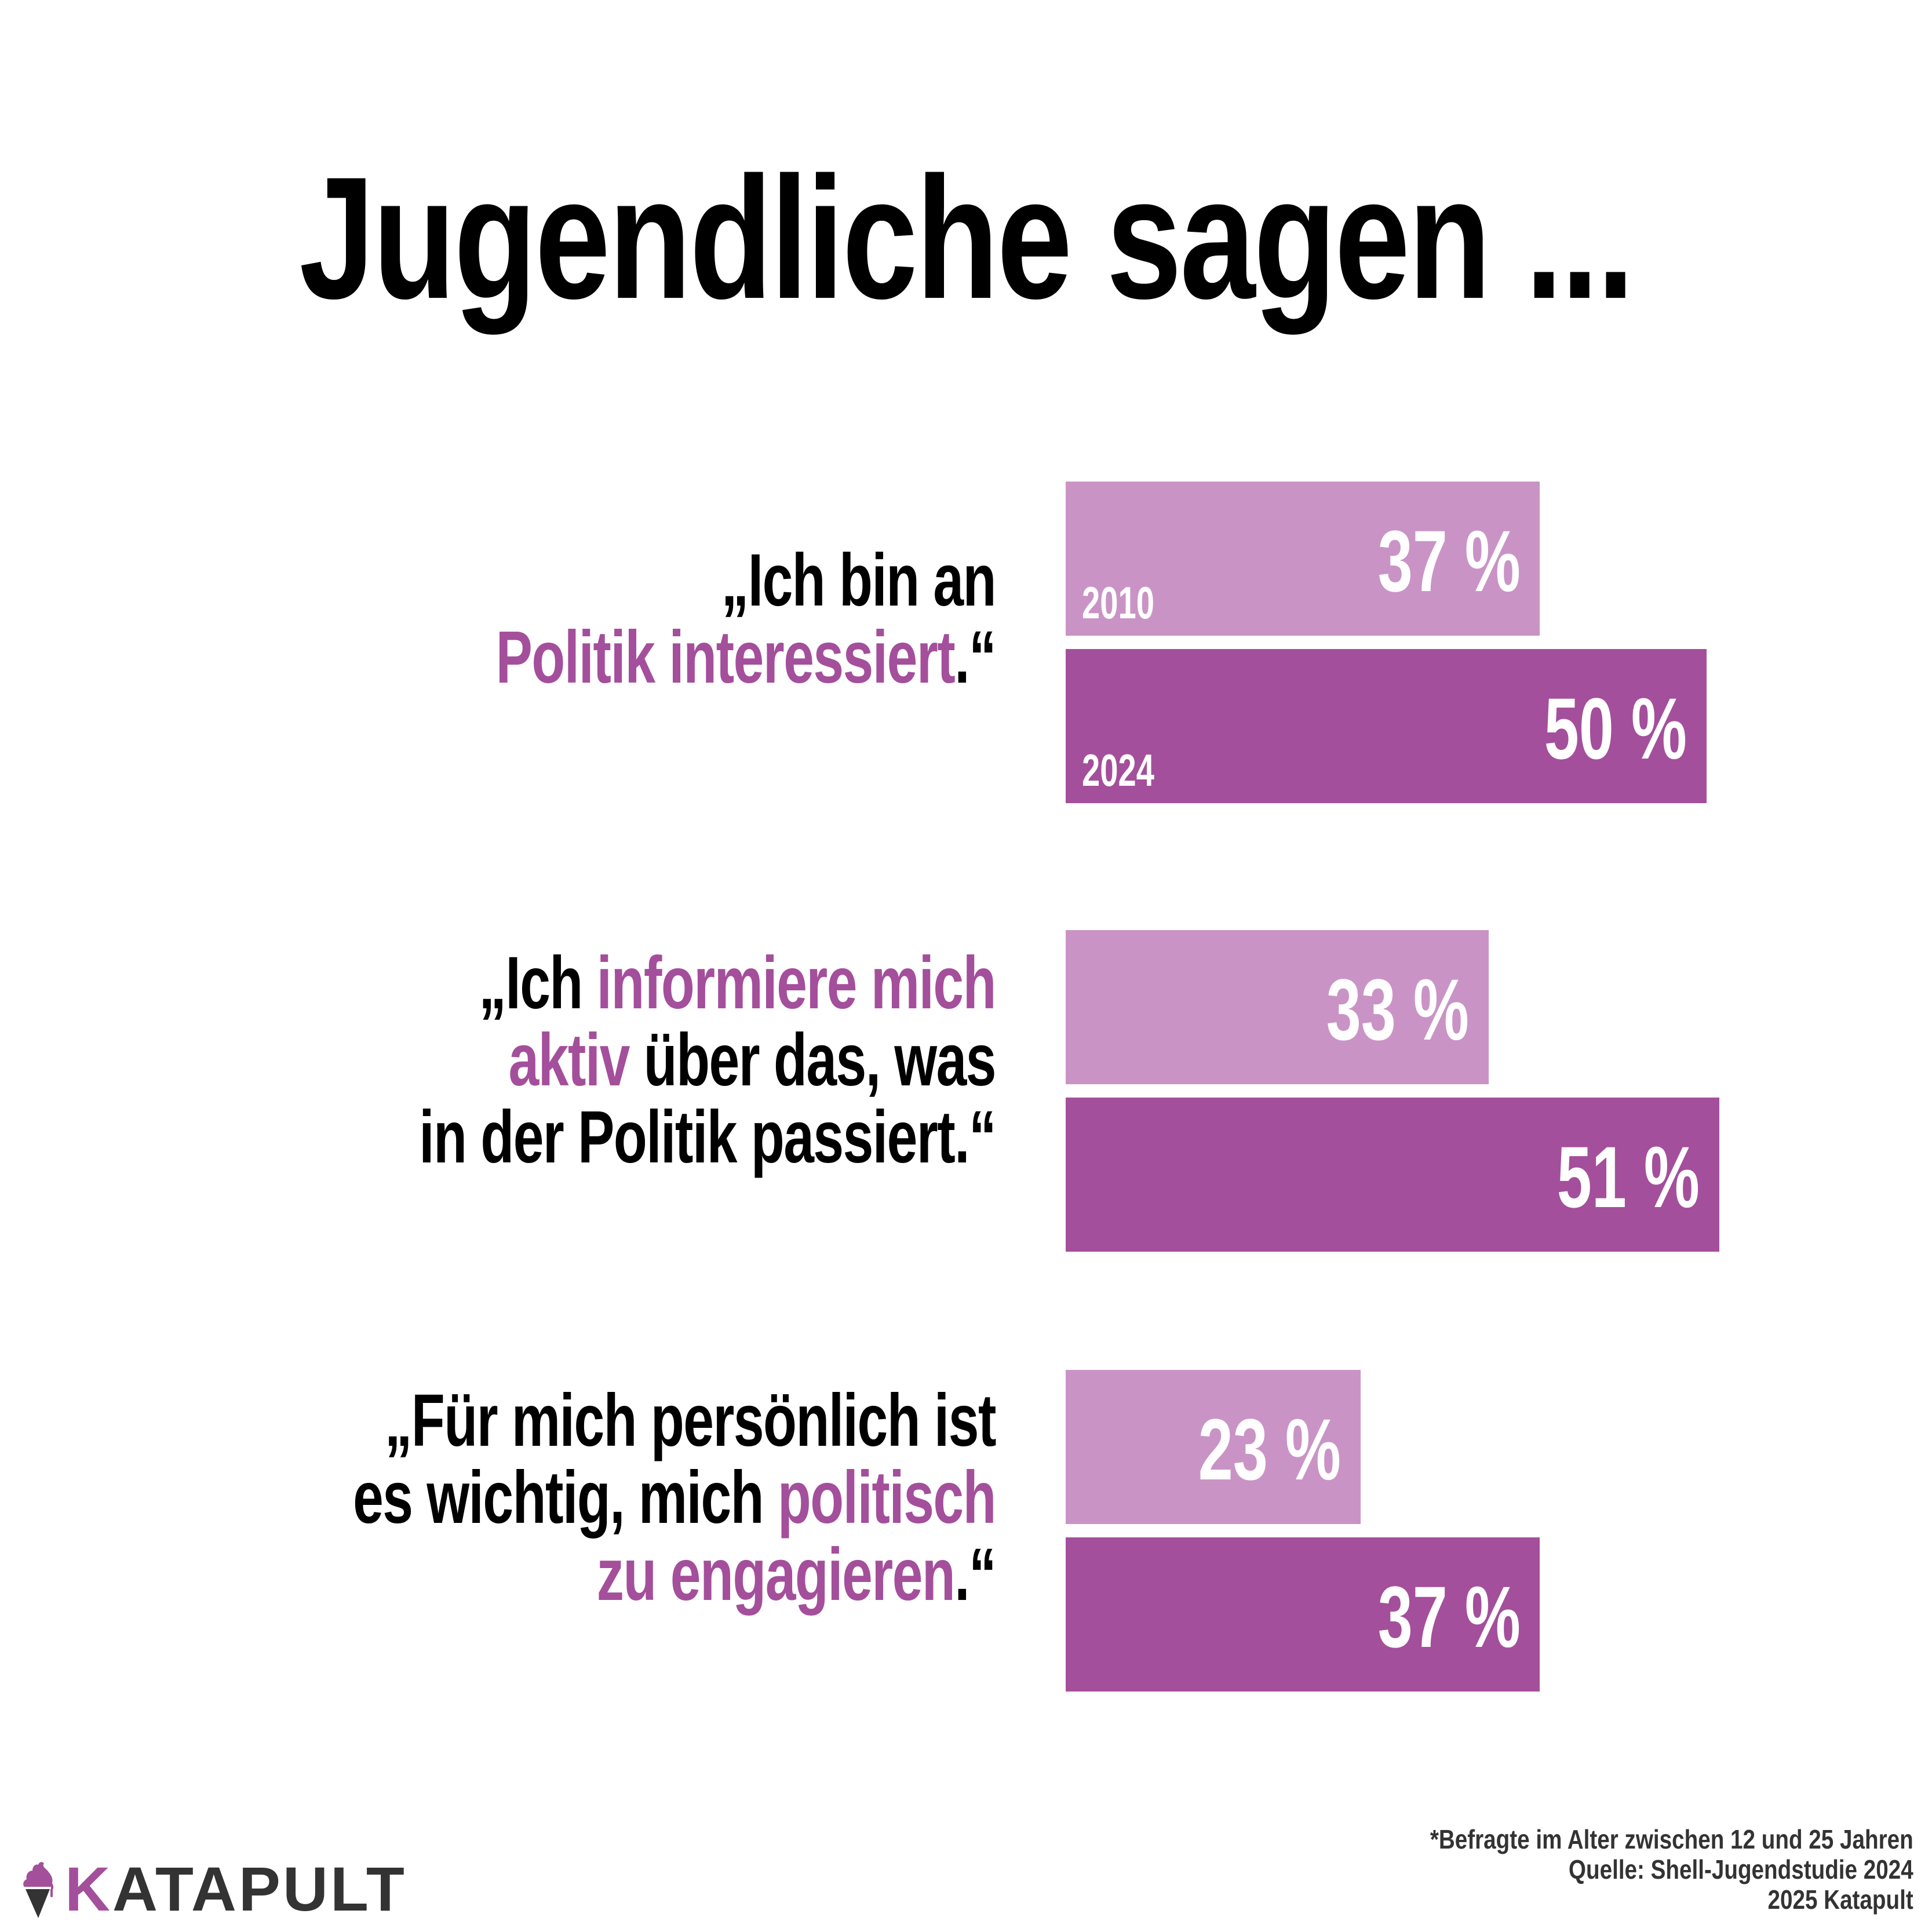 The height and width of the screenshot is (1932, 1932). I want to click on quote-line: Politik interessiert.“, so click(674, 657).